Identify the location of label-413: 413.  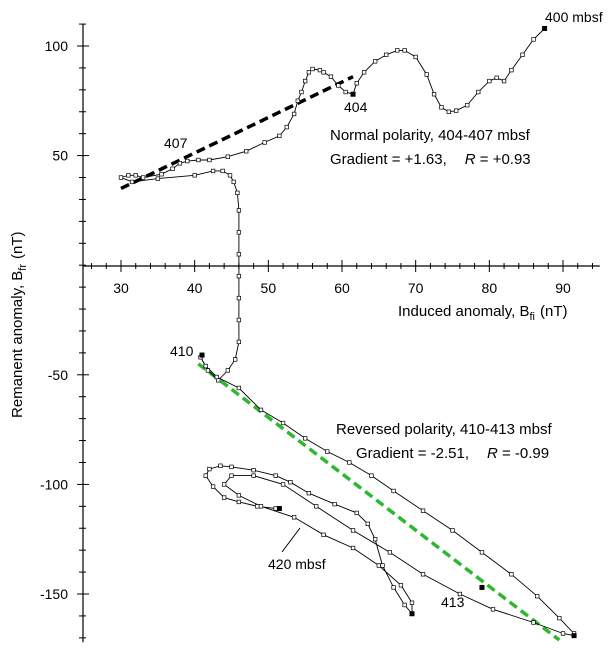
(453, 602).